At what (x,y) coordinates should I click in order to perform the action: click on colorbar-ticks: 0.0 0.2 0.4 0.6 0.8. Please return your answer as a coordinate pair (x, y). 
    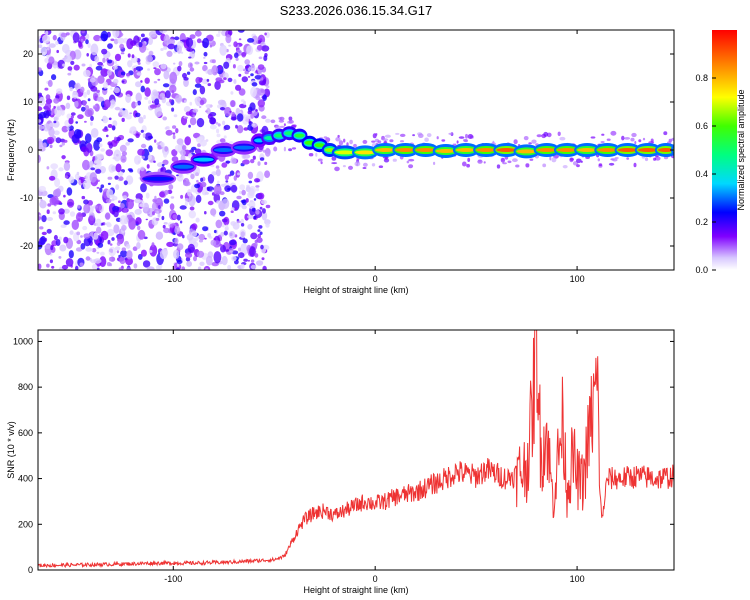
    Looking at the image, I should click on (705, 174).